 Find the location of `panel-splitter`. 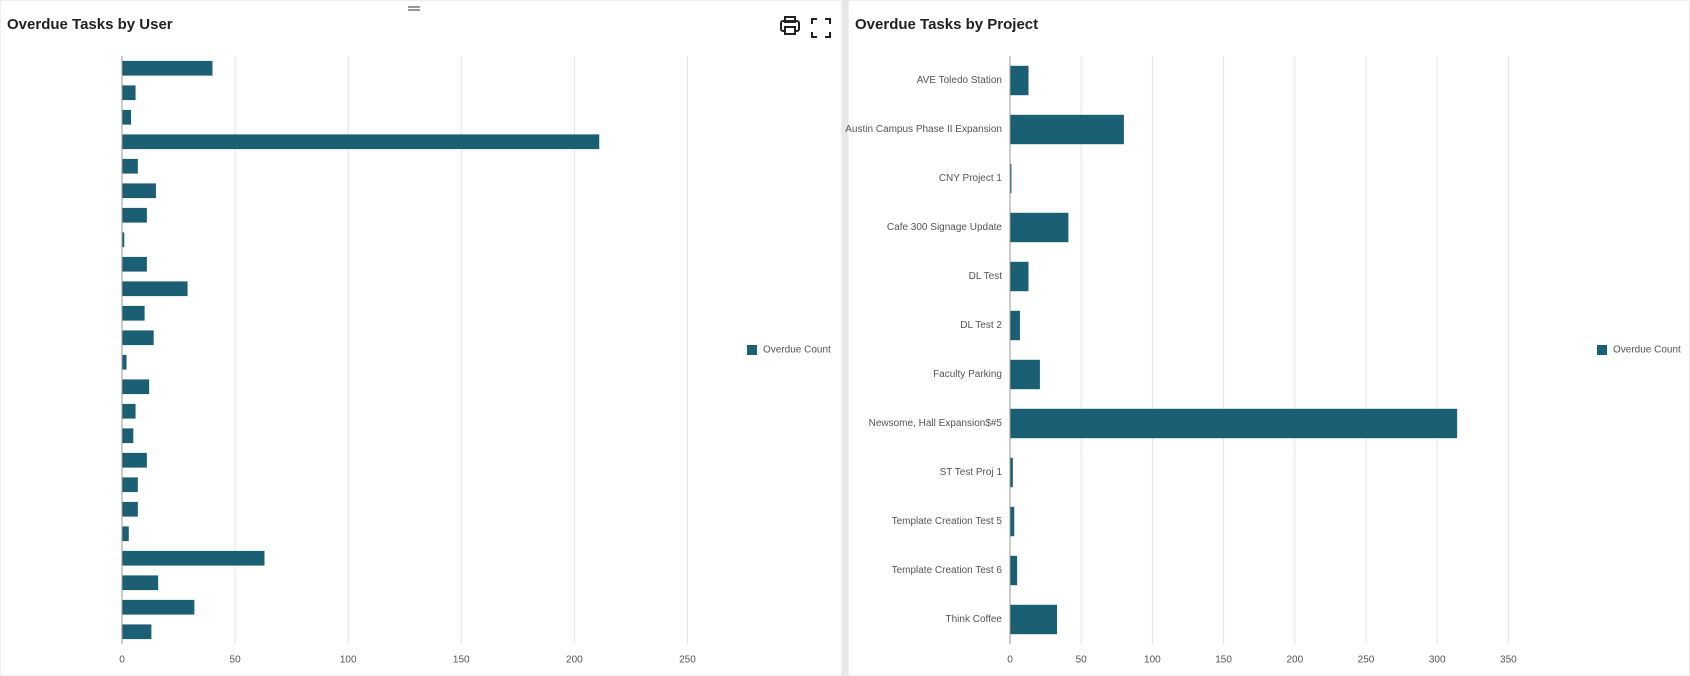

panel-splitter is located at coordinates (845, 338).